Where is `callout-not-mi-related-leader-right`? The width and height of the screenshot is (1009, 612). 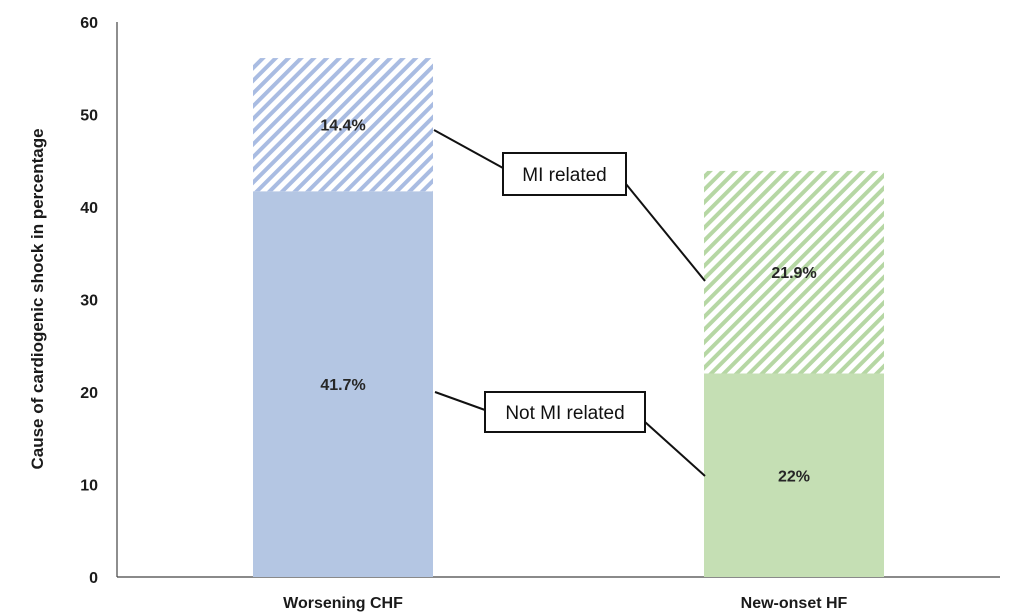 callout-not-mi-related-leader-right is located at coordinates (675, 449).